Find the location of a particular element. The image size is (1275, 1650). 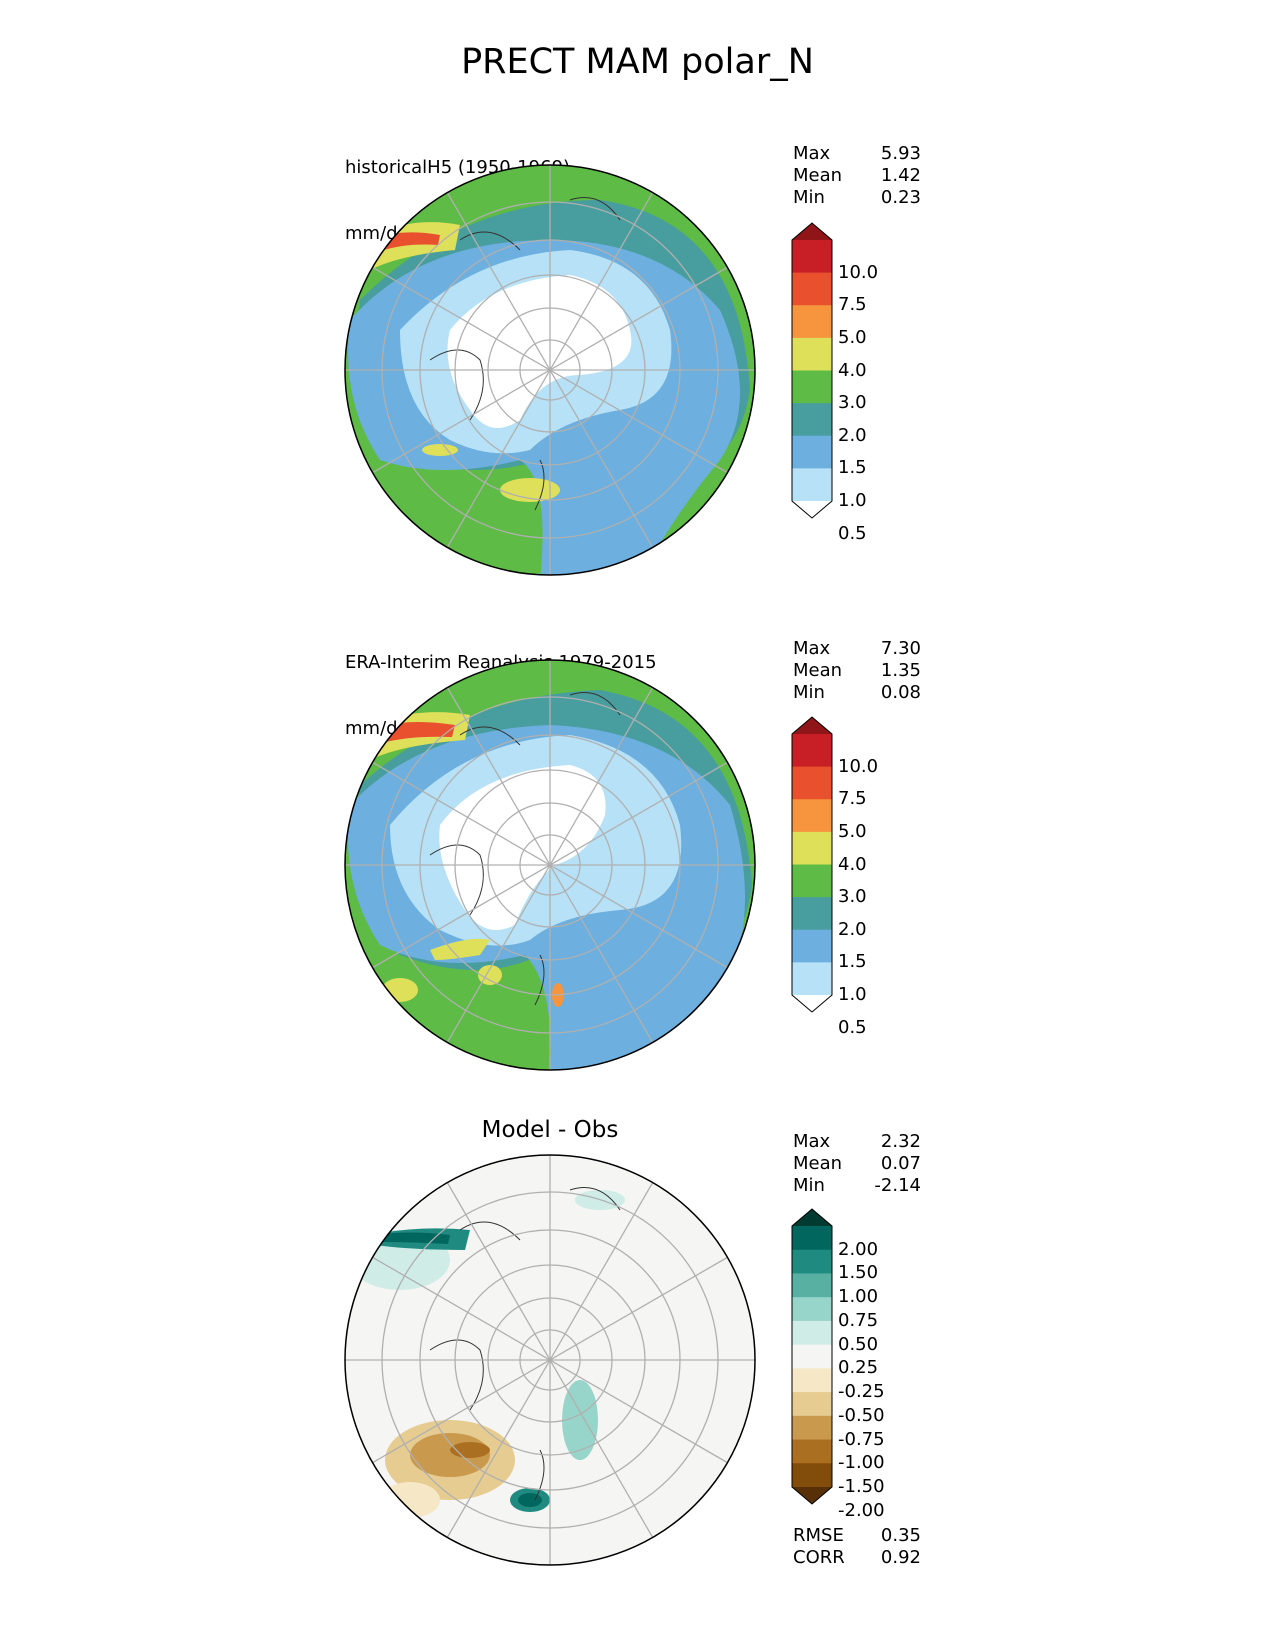

panel1-colorbar-tick-label: 10.0 is located at coordinates (858, 272).